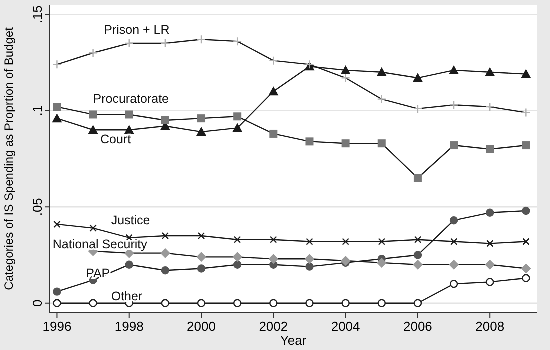 This screenshot has height=350, width=550. I want to click on series-label: National Security, so click(100, 245).